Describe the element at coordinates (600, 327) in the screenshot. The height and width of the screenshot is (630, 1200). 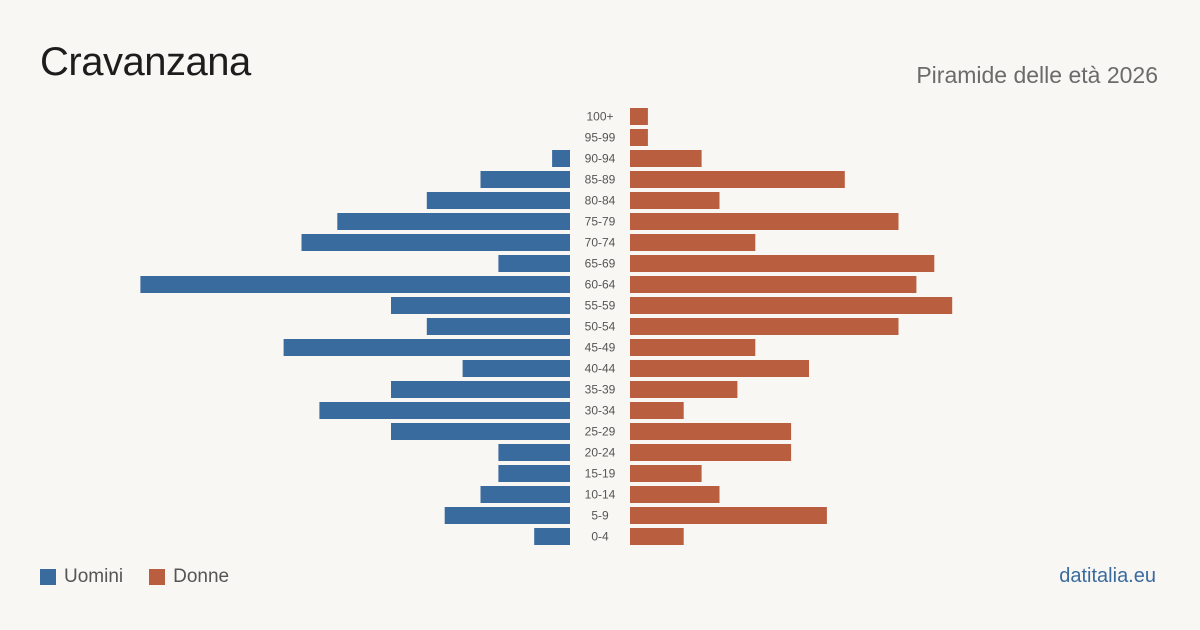
I see `age-label-50-54: 50-54` at that location.